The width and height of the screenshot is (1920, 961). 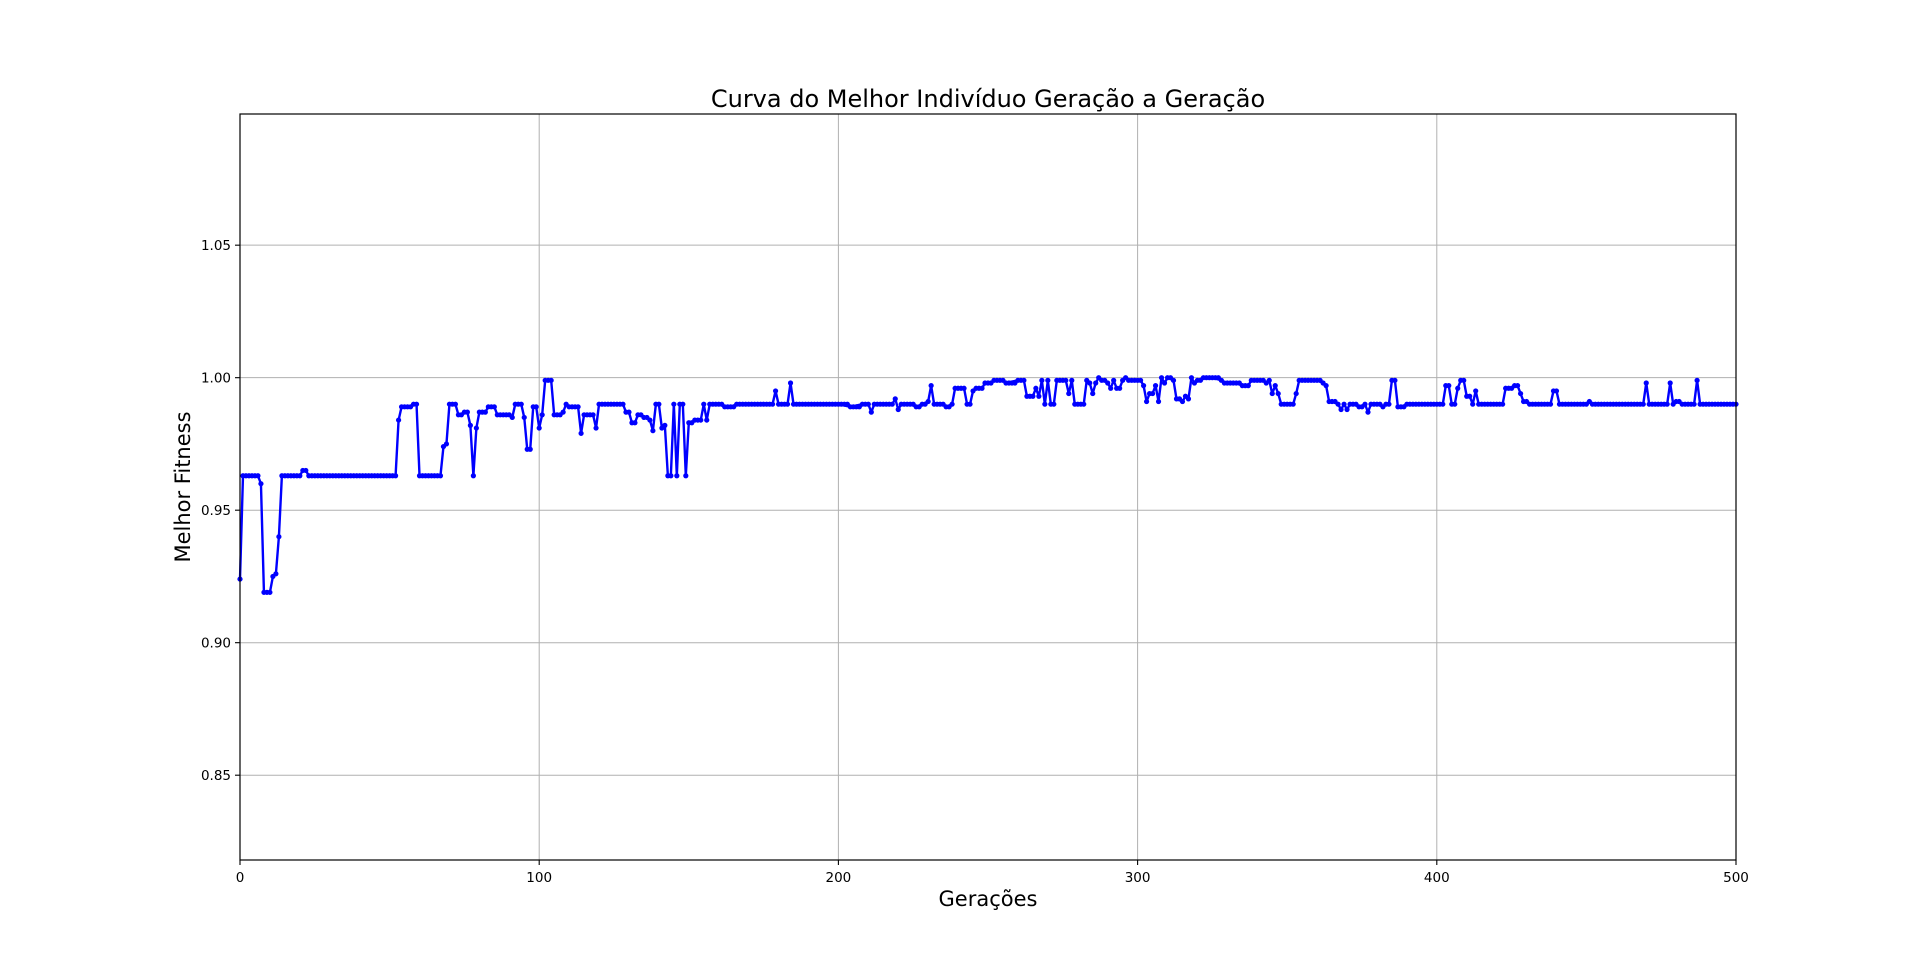 What do you see at coordinates (240, 878) in the screenshot?
I see `x-tick-label: 0` at bounding box center [240, 878].